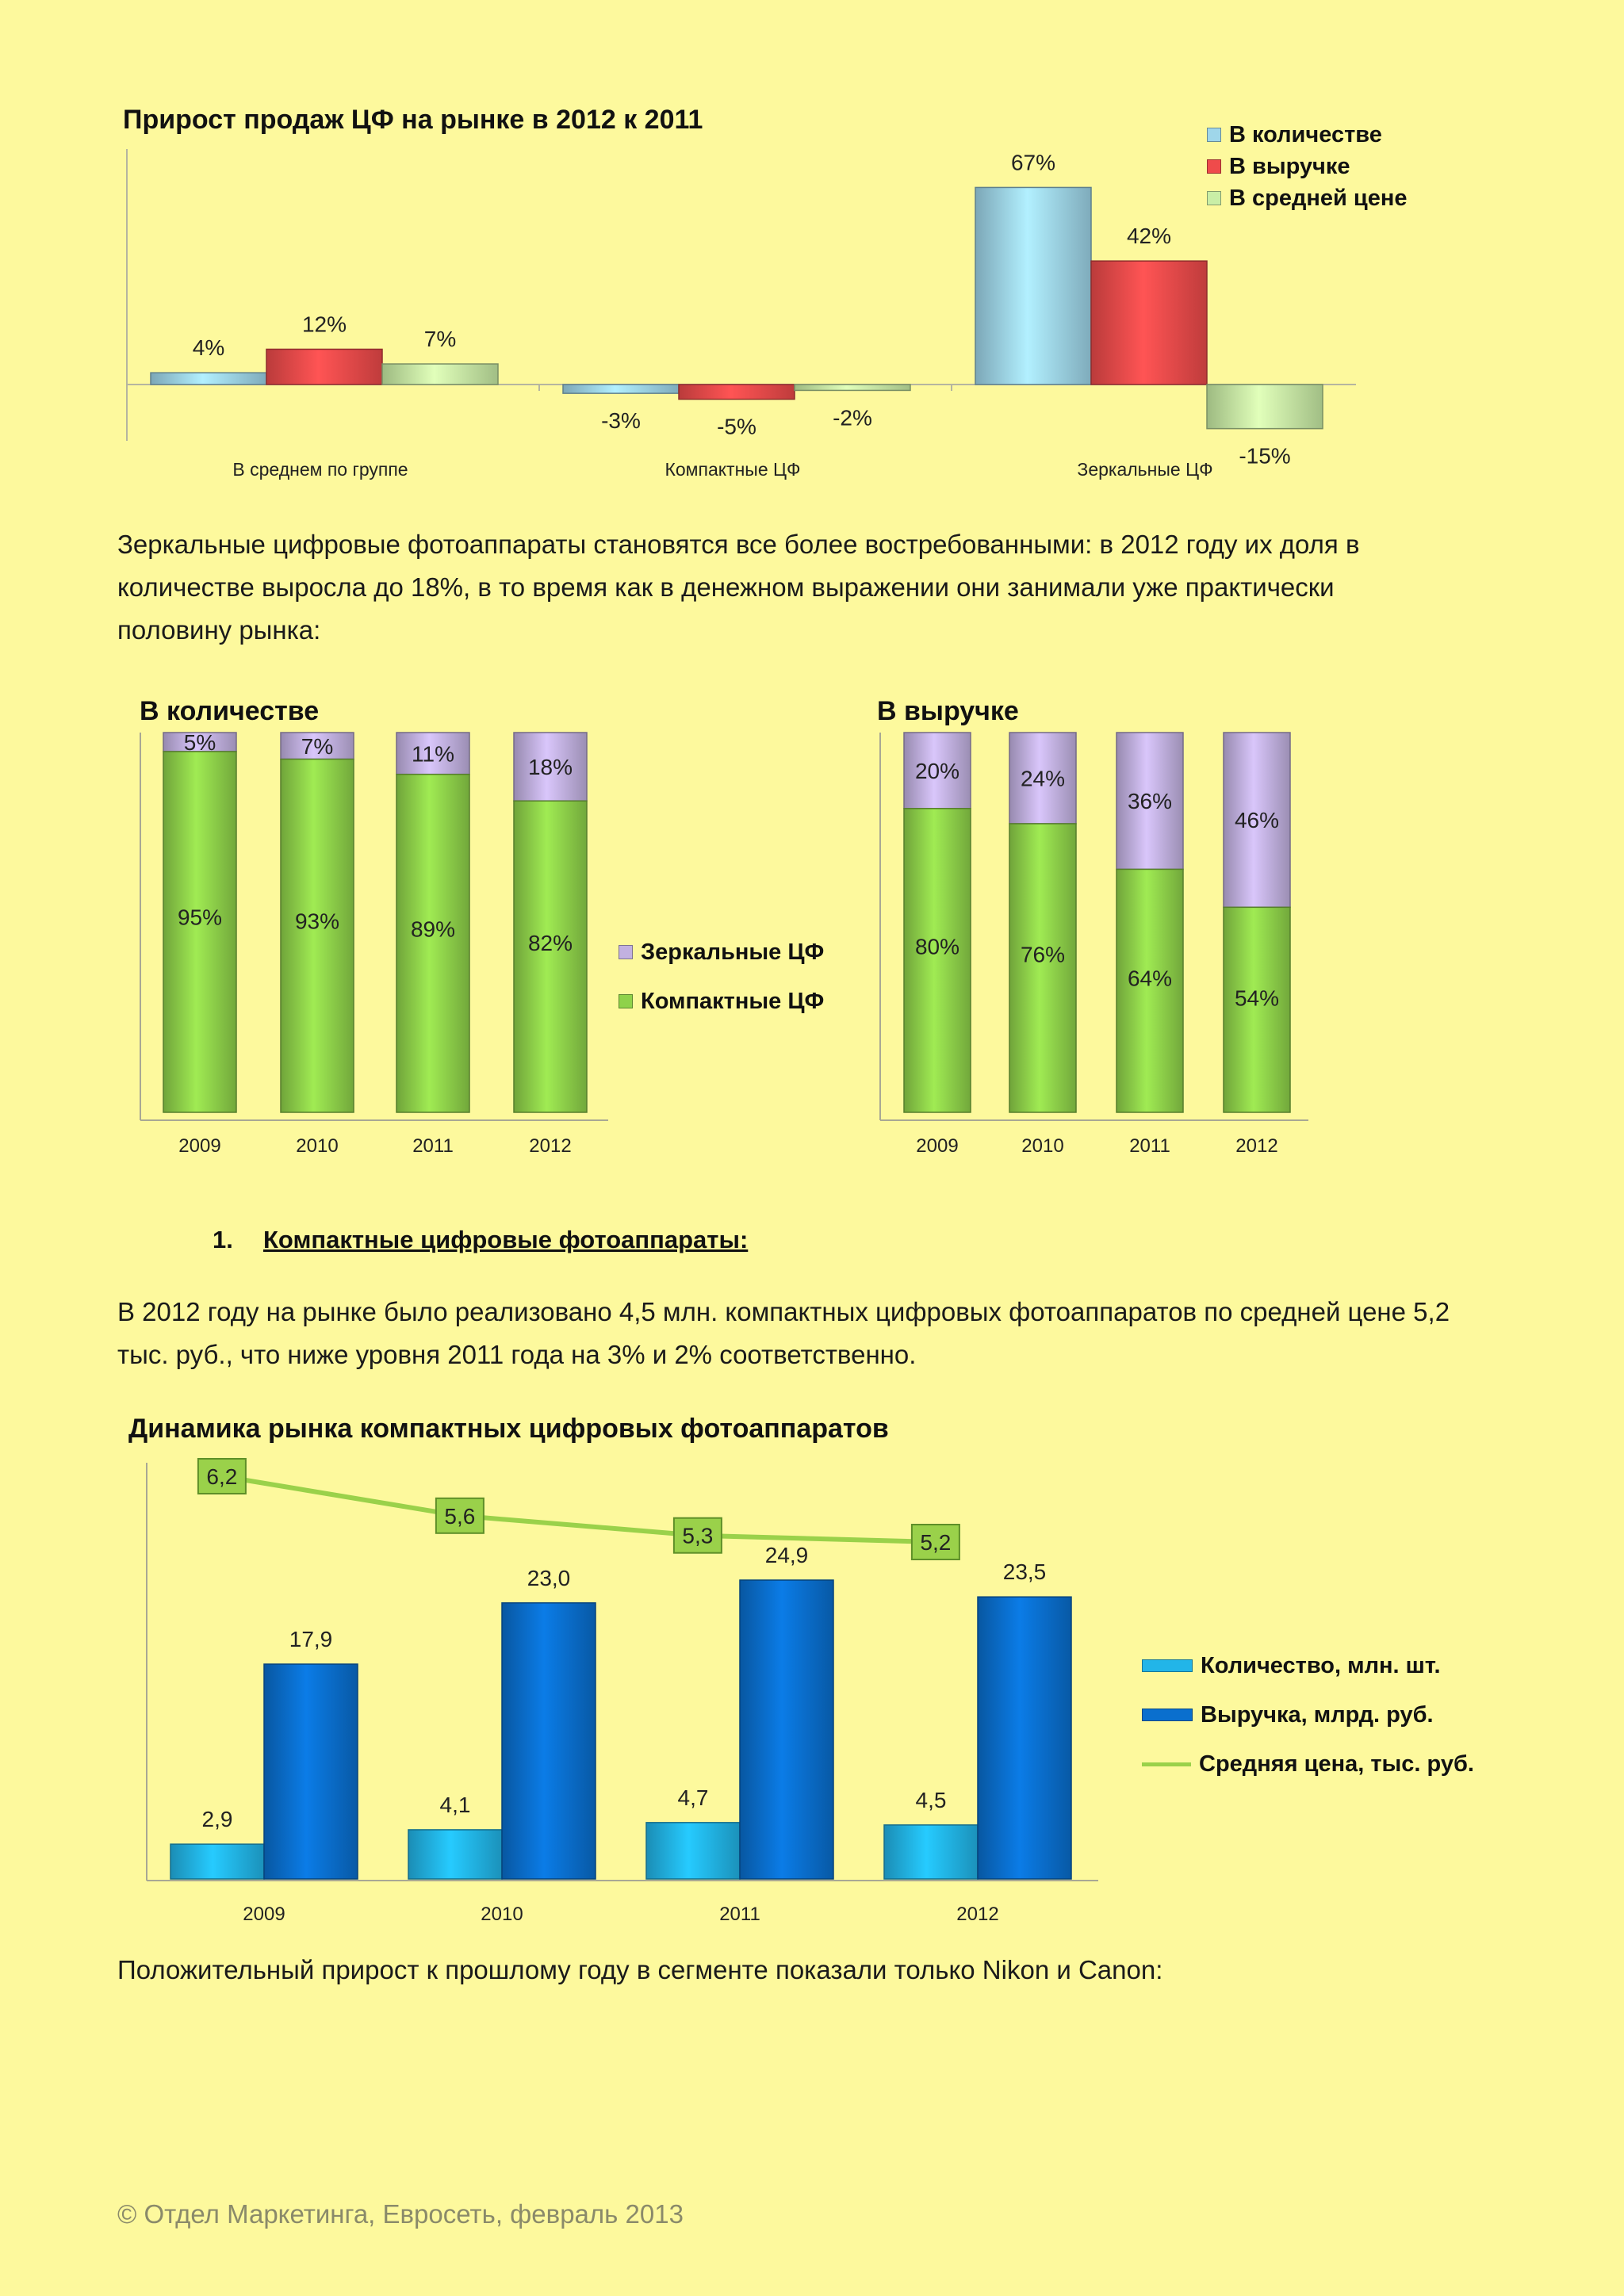 This screenshot has height=2296, width=1624. What do you see at coordinates (1317, 1715) in the screenshot?
I see `legend-label-revenue: Выручка, млрд. руб.` at bounding box center [1317, 1715].